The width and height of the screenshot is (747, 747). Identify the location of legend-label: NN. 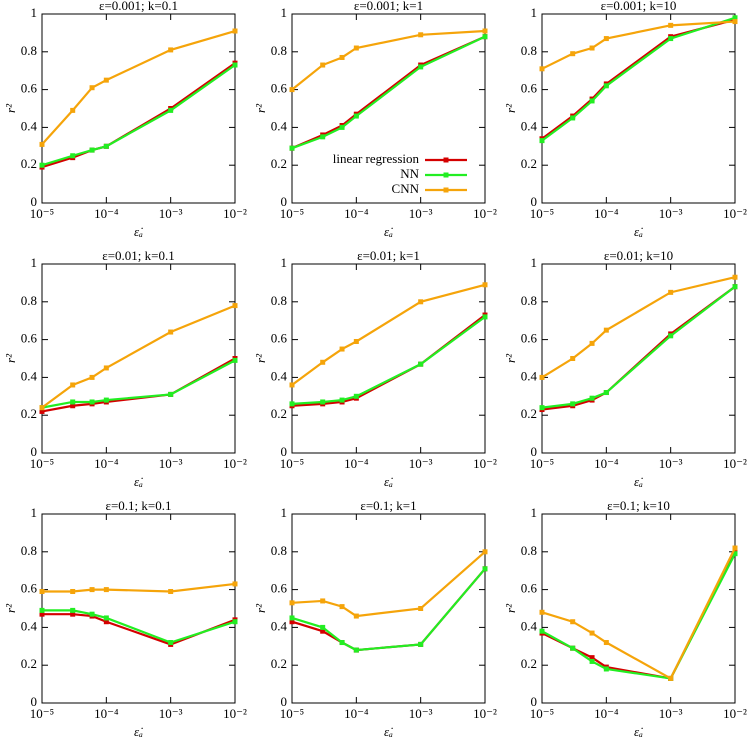
(409, 173).